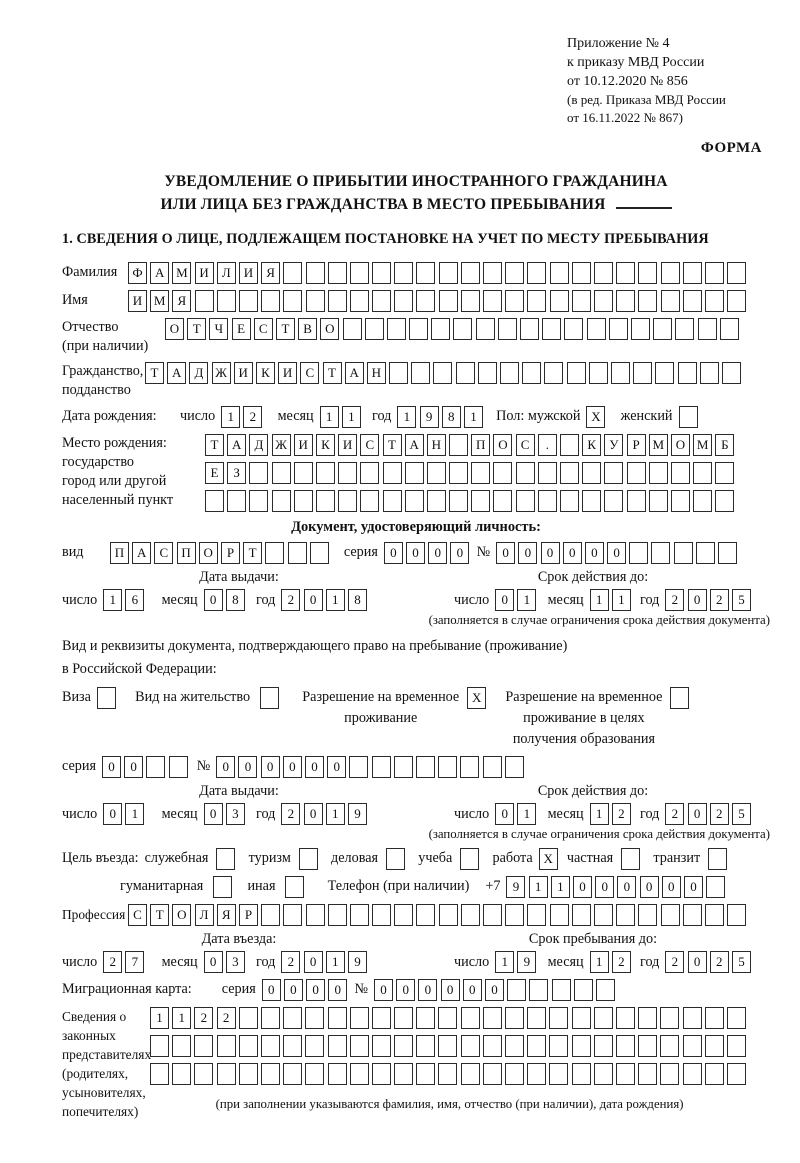 This screenshot has height=1163, width=800. I want to click on char-cell: 3, so click(235, 962).